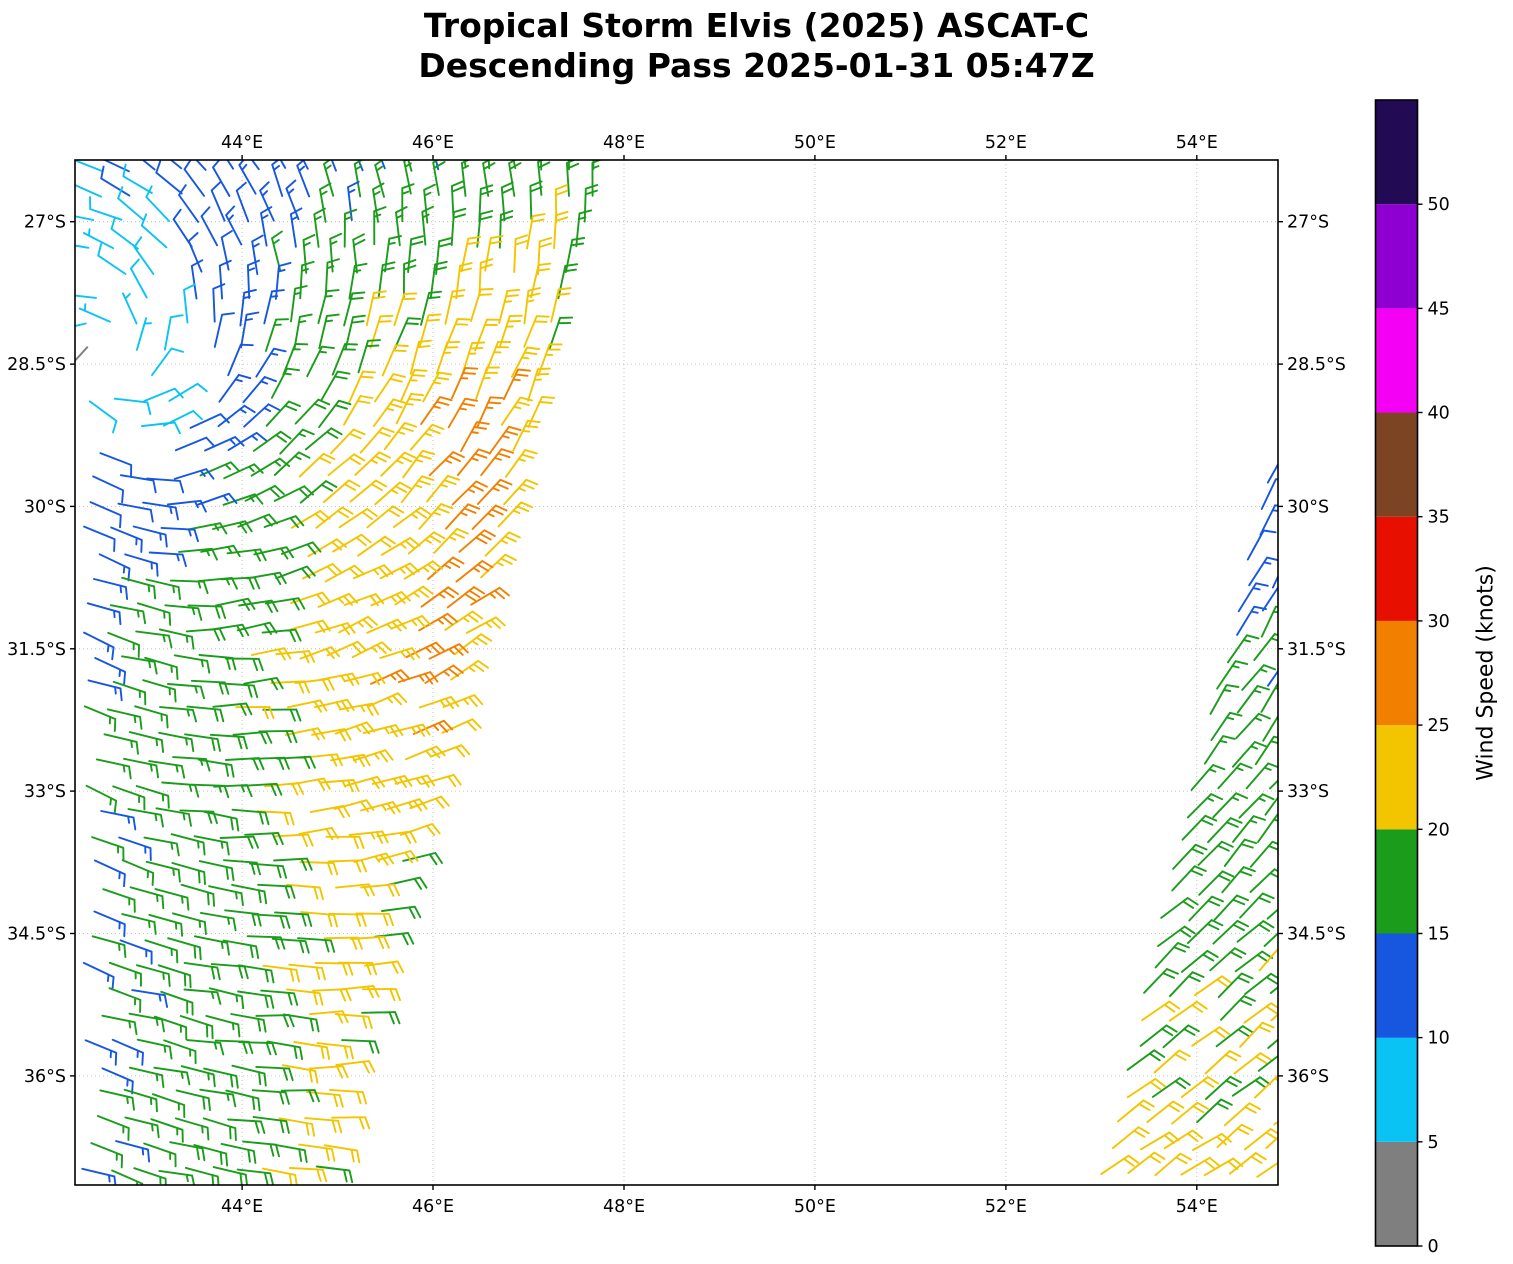 The image size is (1513, 1264). I want to click on x-tick-label-bottom: 46°E, so click(433, 1207).